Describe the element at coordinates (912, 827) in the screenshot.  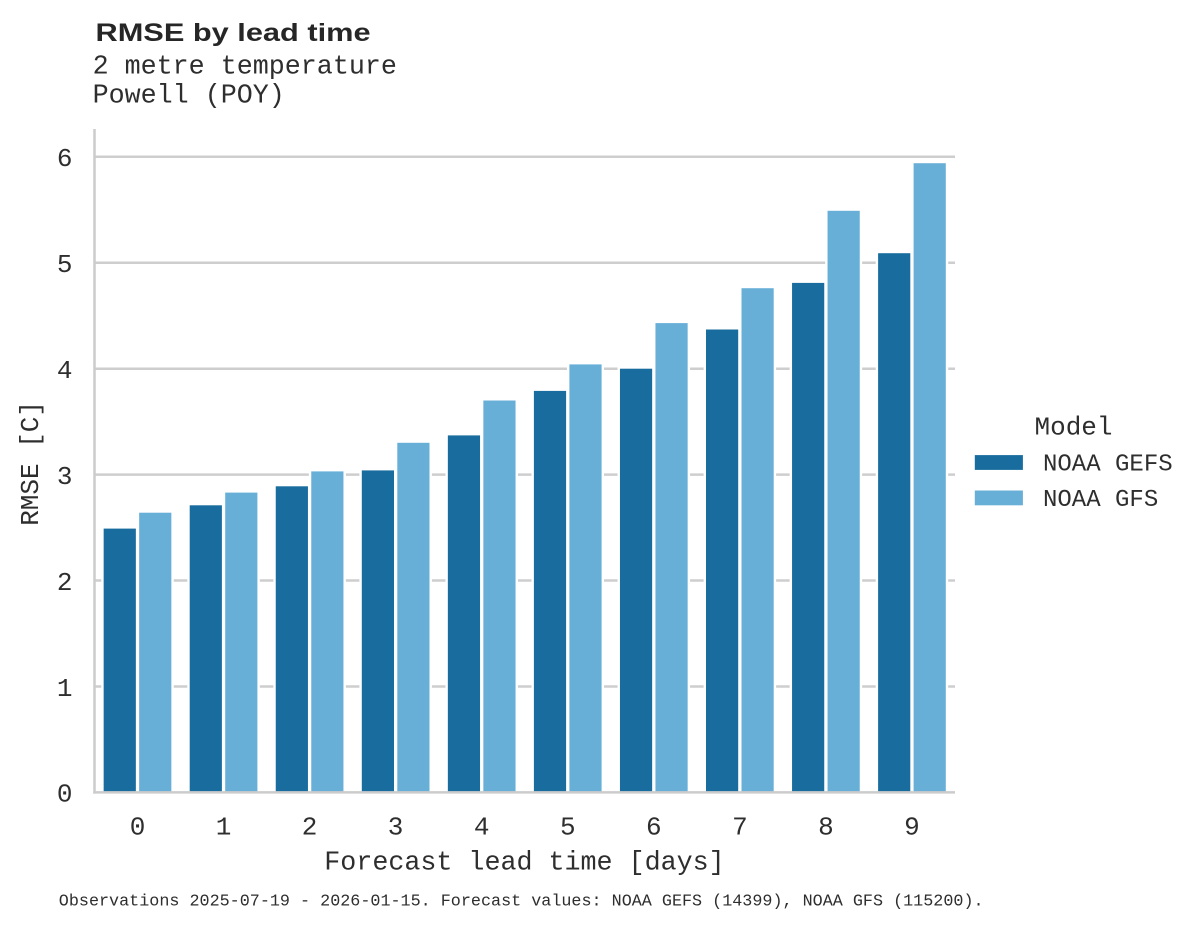
I see `svg-text: 9` at that location.